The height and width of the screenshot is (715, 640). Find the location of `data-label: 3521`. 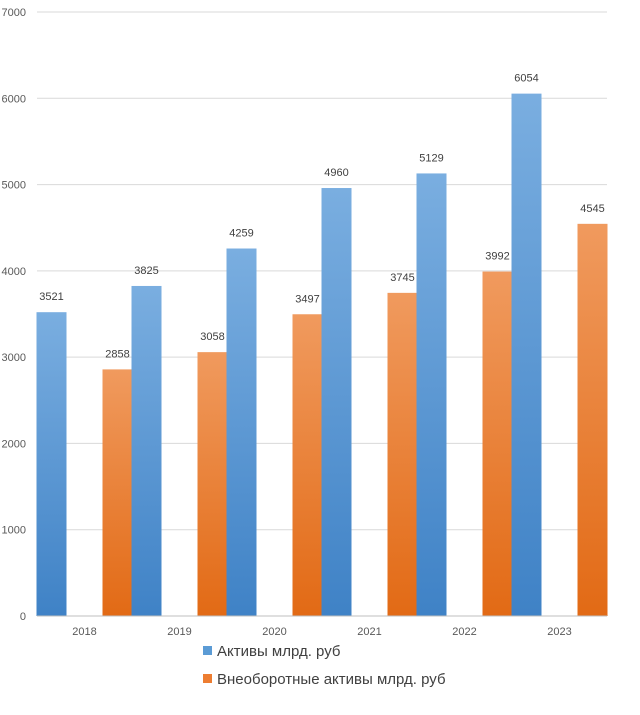

data-label: 3521 is located at coordinates (51, 297).